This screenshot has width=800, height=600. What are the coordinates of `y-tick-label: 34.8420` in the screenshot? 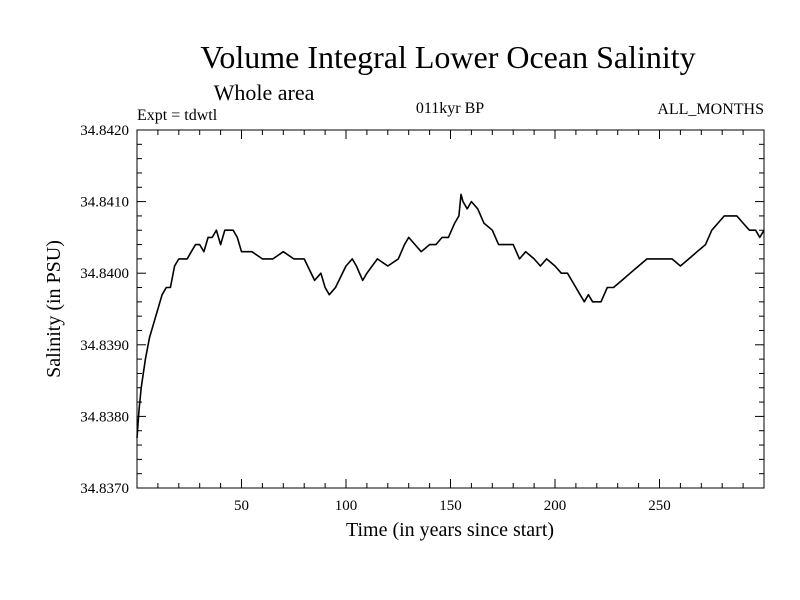 It's located at (104, 131).